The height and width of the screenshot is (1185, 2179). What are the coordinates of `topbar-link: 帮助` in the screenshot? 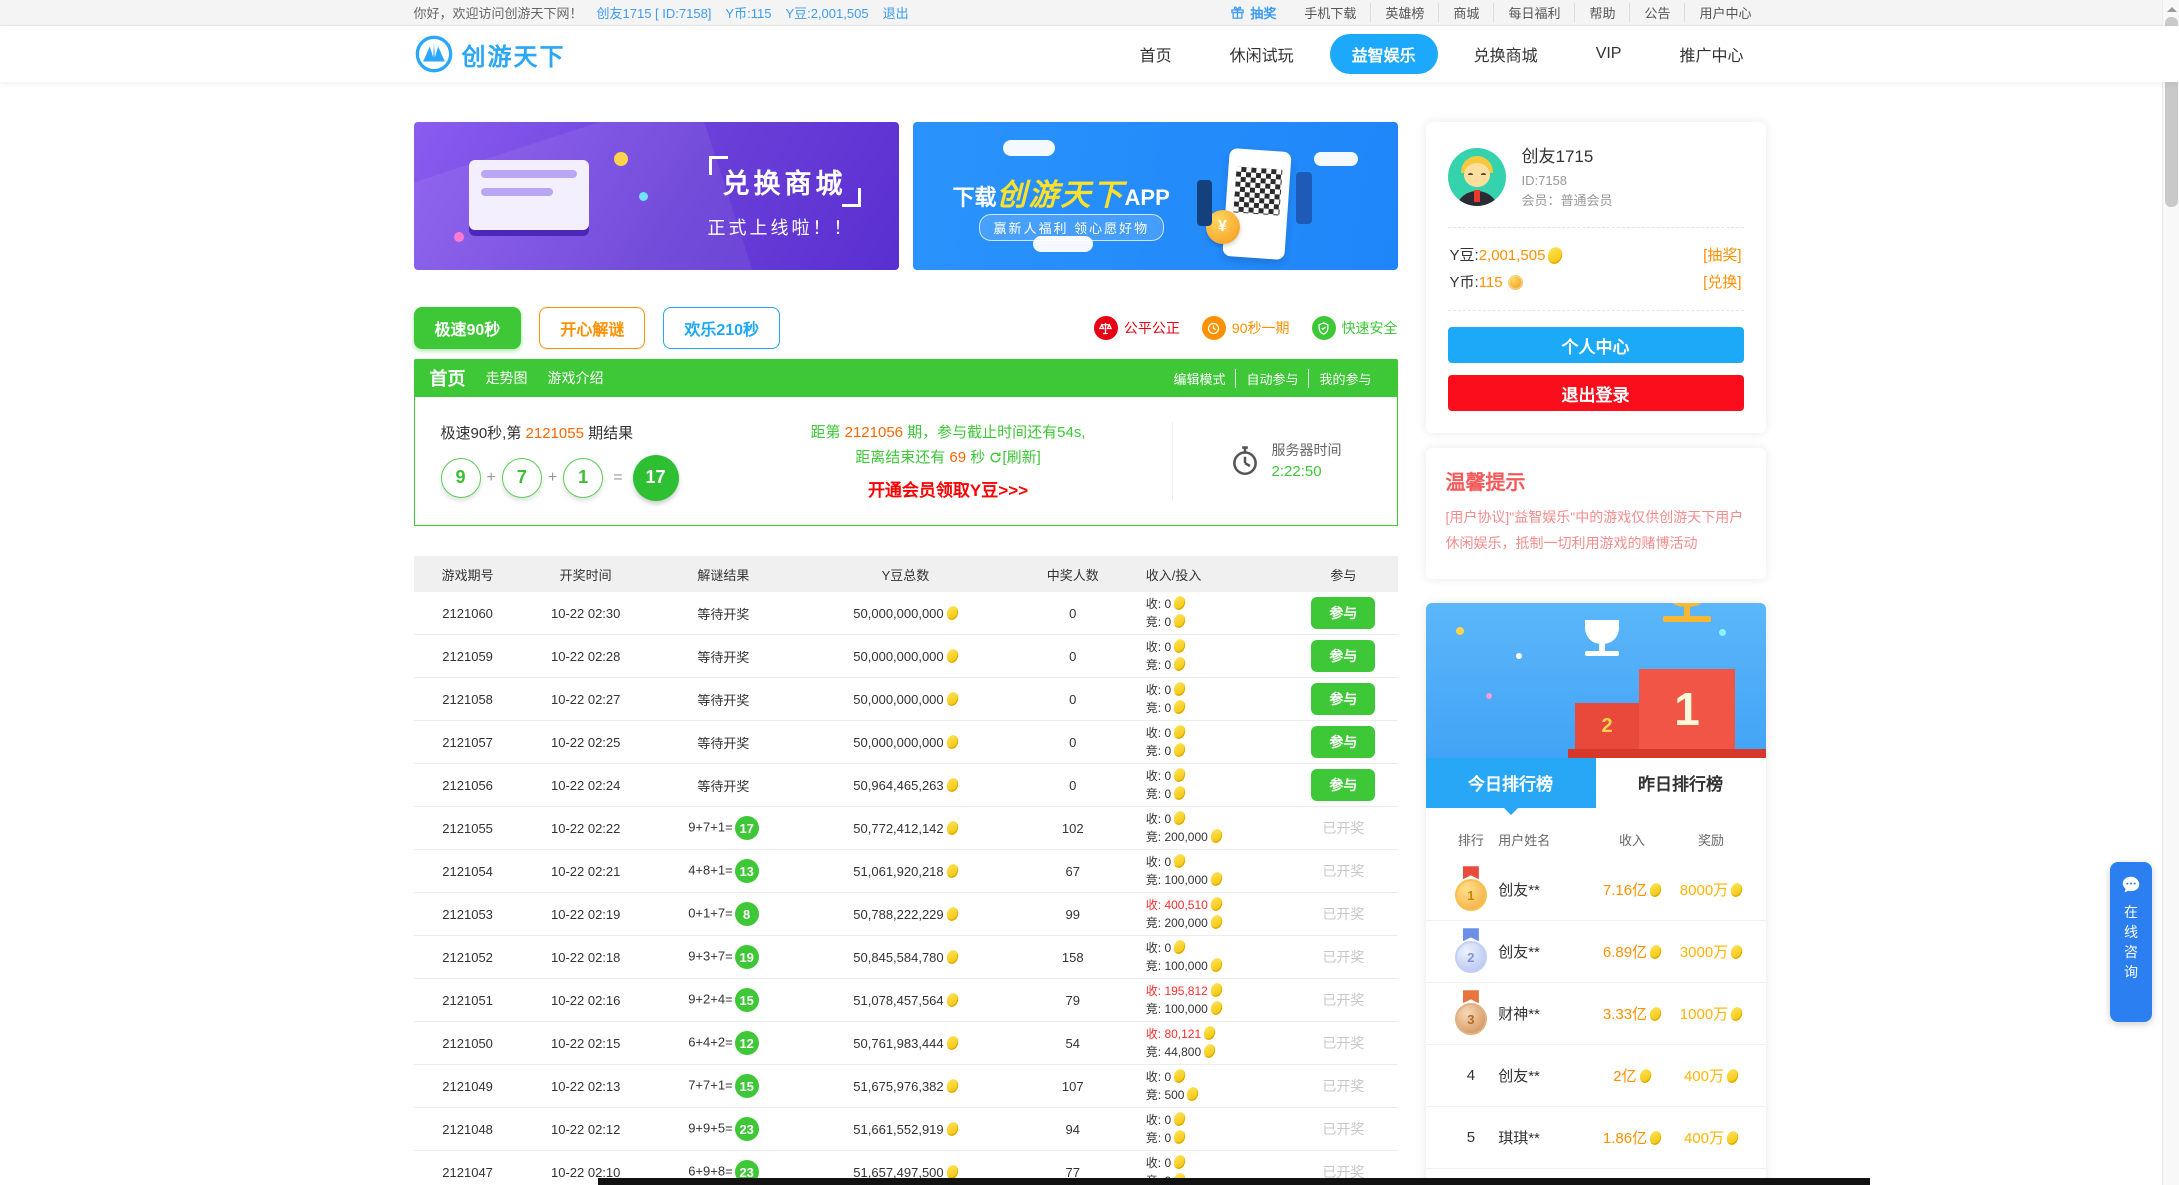 It's located at (1601, 12).